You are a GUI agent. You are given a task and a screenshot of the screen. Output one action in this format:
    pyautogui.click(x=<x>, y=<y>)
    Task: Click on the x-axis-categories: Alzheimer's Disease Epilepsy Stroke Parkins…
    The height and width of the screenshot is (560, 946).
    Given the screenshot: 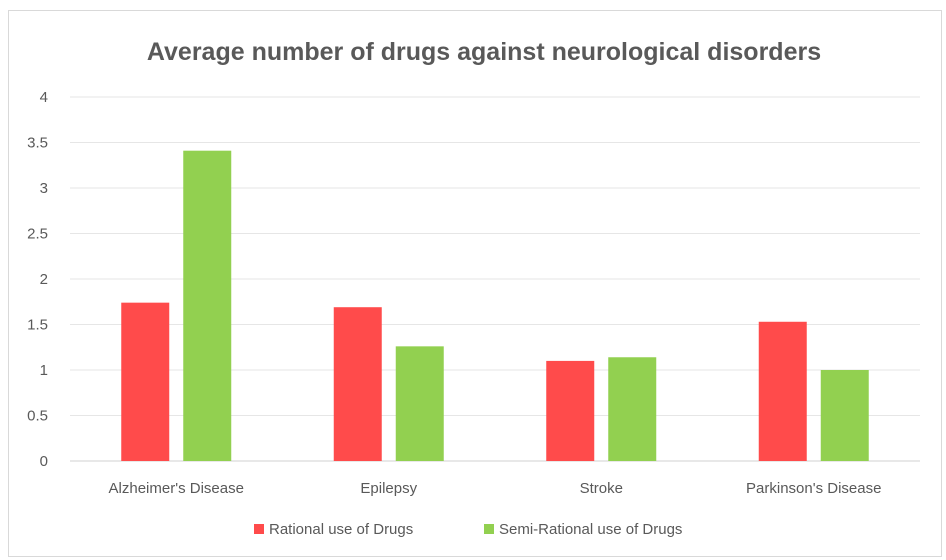 What is the action you would take?
    pyautogui.click(x=495, y=488)
    